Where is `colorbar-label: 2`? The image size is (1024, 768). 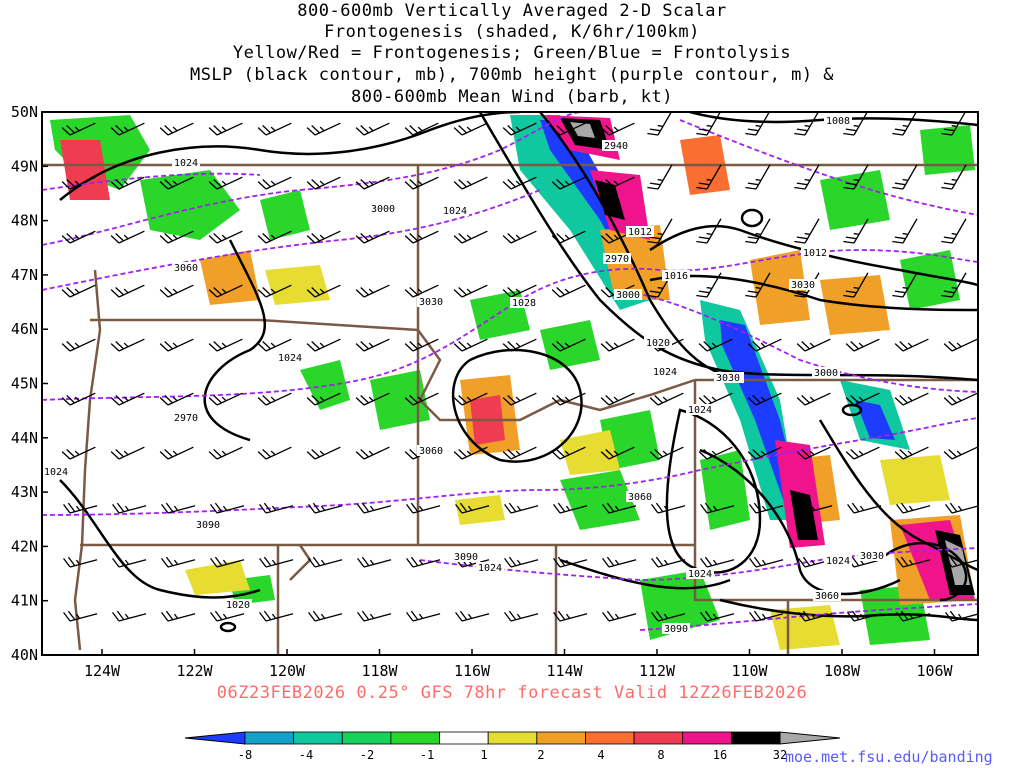
colorbar-label: 2 is located at coordinates (540, 755).